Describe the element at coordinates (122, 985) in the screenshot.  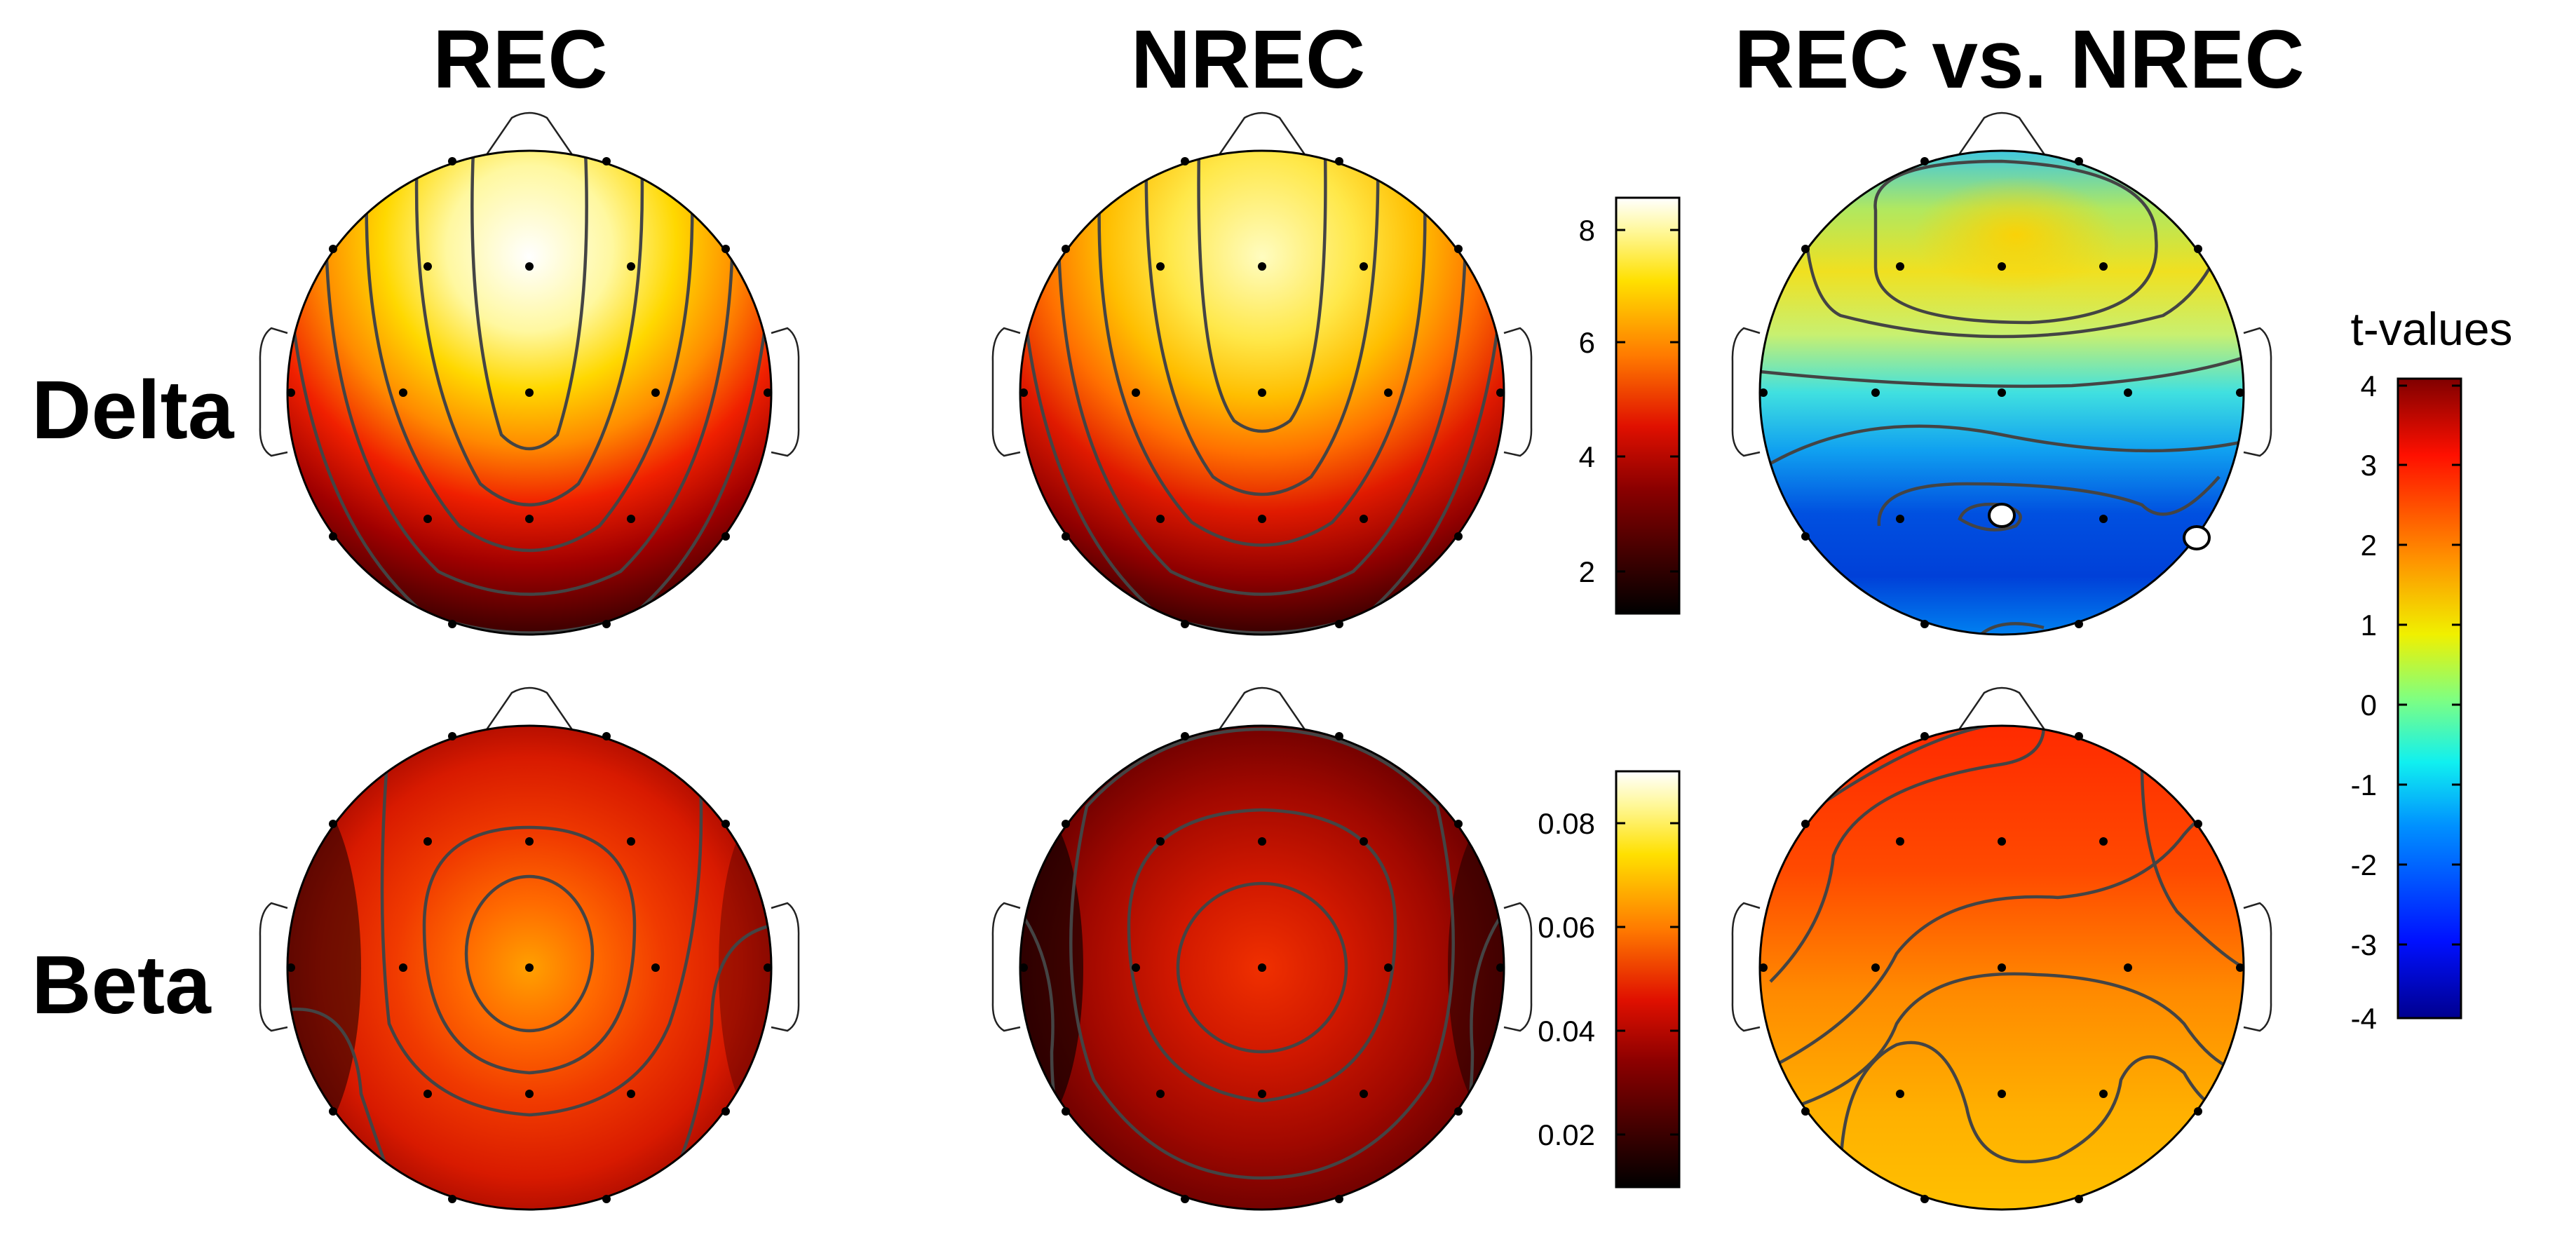
I see `row-label-beta: Beta` at that location.